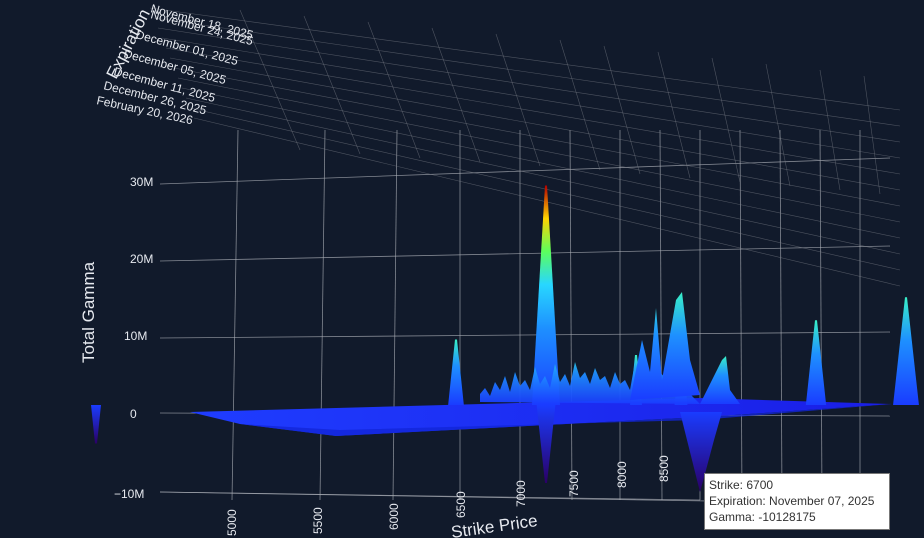 The width and height of the screenshot is (924, 538). What do you see at coordinates (318, 520) in the screenshot?
I see `x-tick-5500: 5500` at bounding box center [318, 520].